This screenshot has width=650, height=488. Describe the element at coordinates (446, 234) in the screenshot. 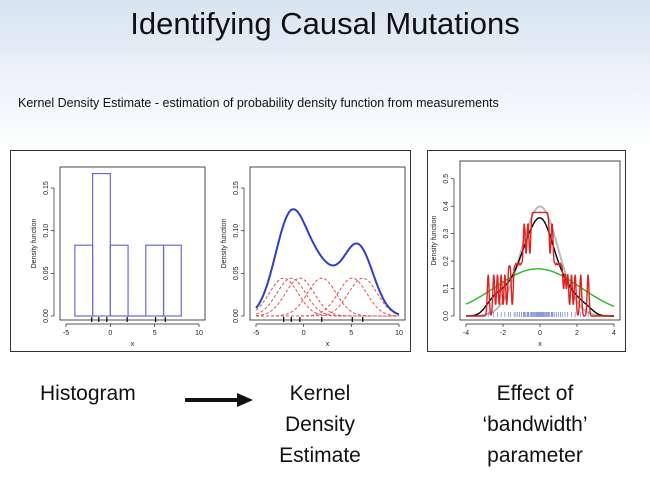

I see `bandwidth-y-tick-label: 0.3` at that location.